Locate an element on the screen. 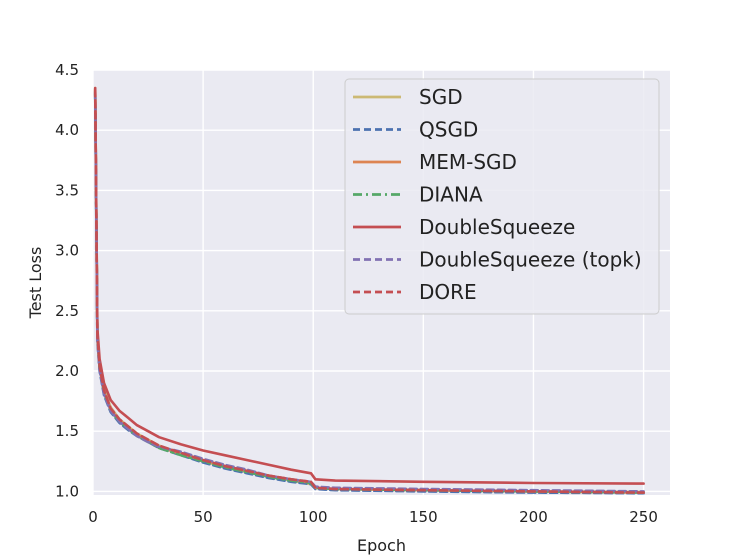 The height and width of the screenshot is (560, 747). y-tick-label: 1.0 is located at coordinates (67, 491).